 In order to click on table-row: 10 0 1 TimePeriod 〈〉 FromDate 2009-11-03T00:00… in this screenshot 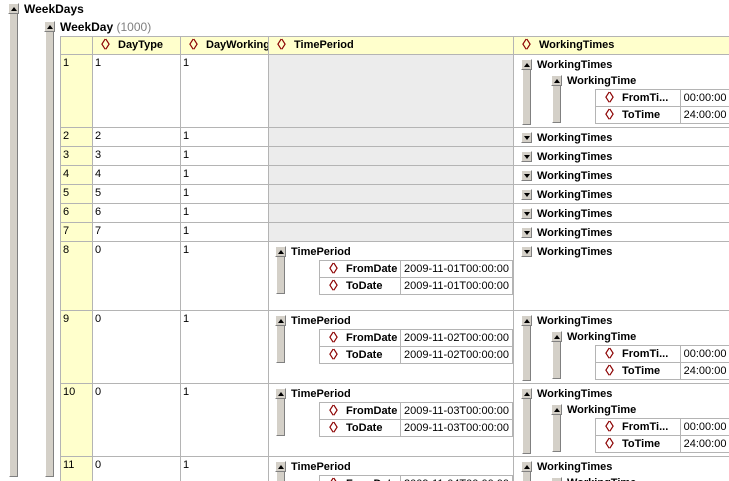, I will do `click(394, 420)`.